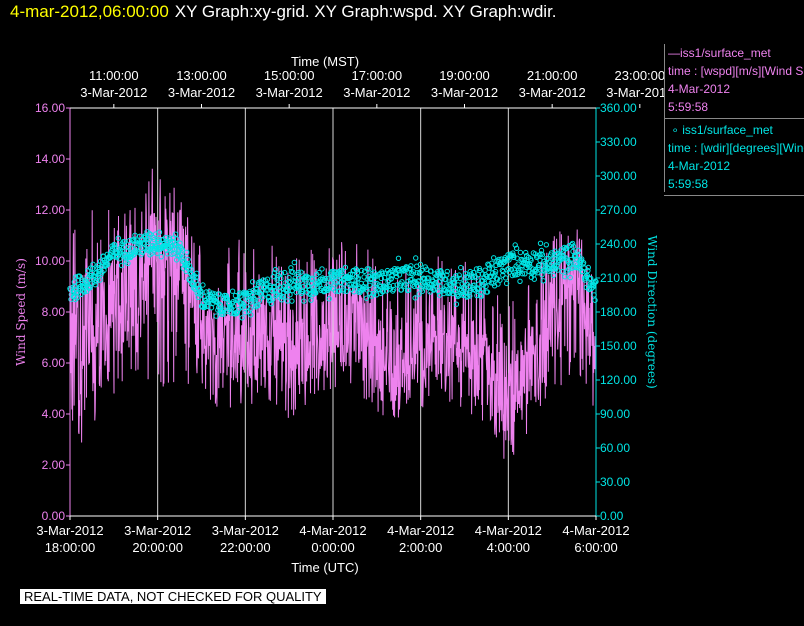  Describe the element at coordinates (420, 530) in the screenshot. I see `bottom-tick-date: 4-Mar-2012` at that location.